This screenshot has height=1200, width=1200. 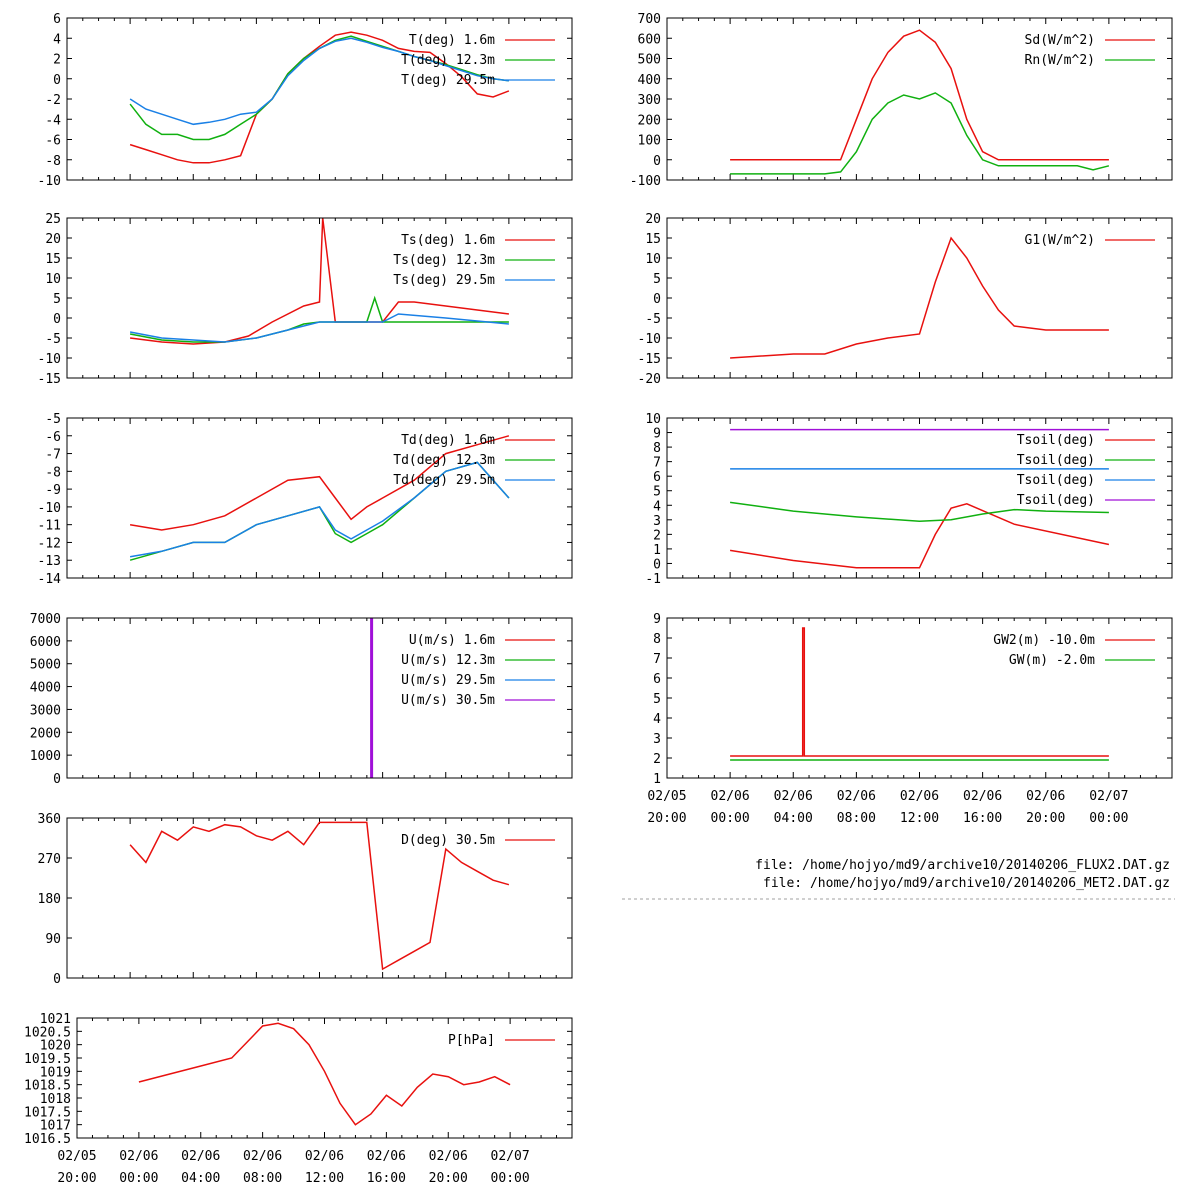 I want to click on y-tick-label: -13, so click(x=49, y=561).